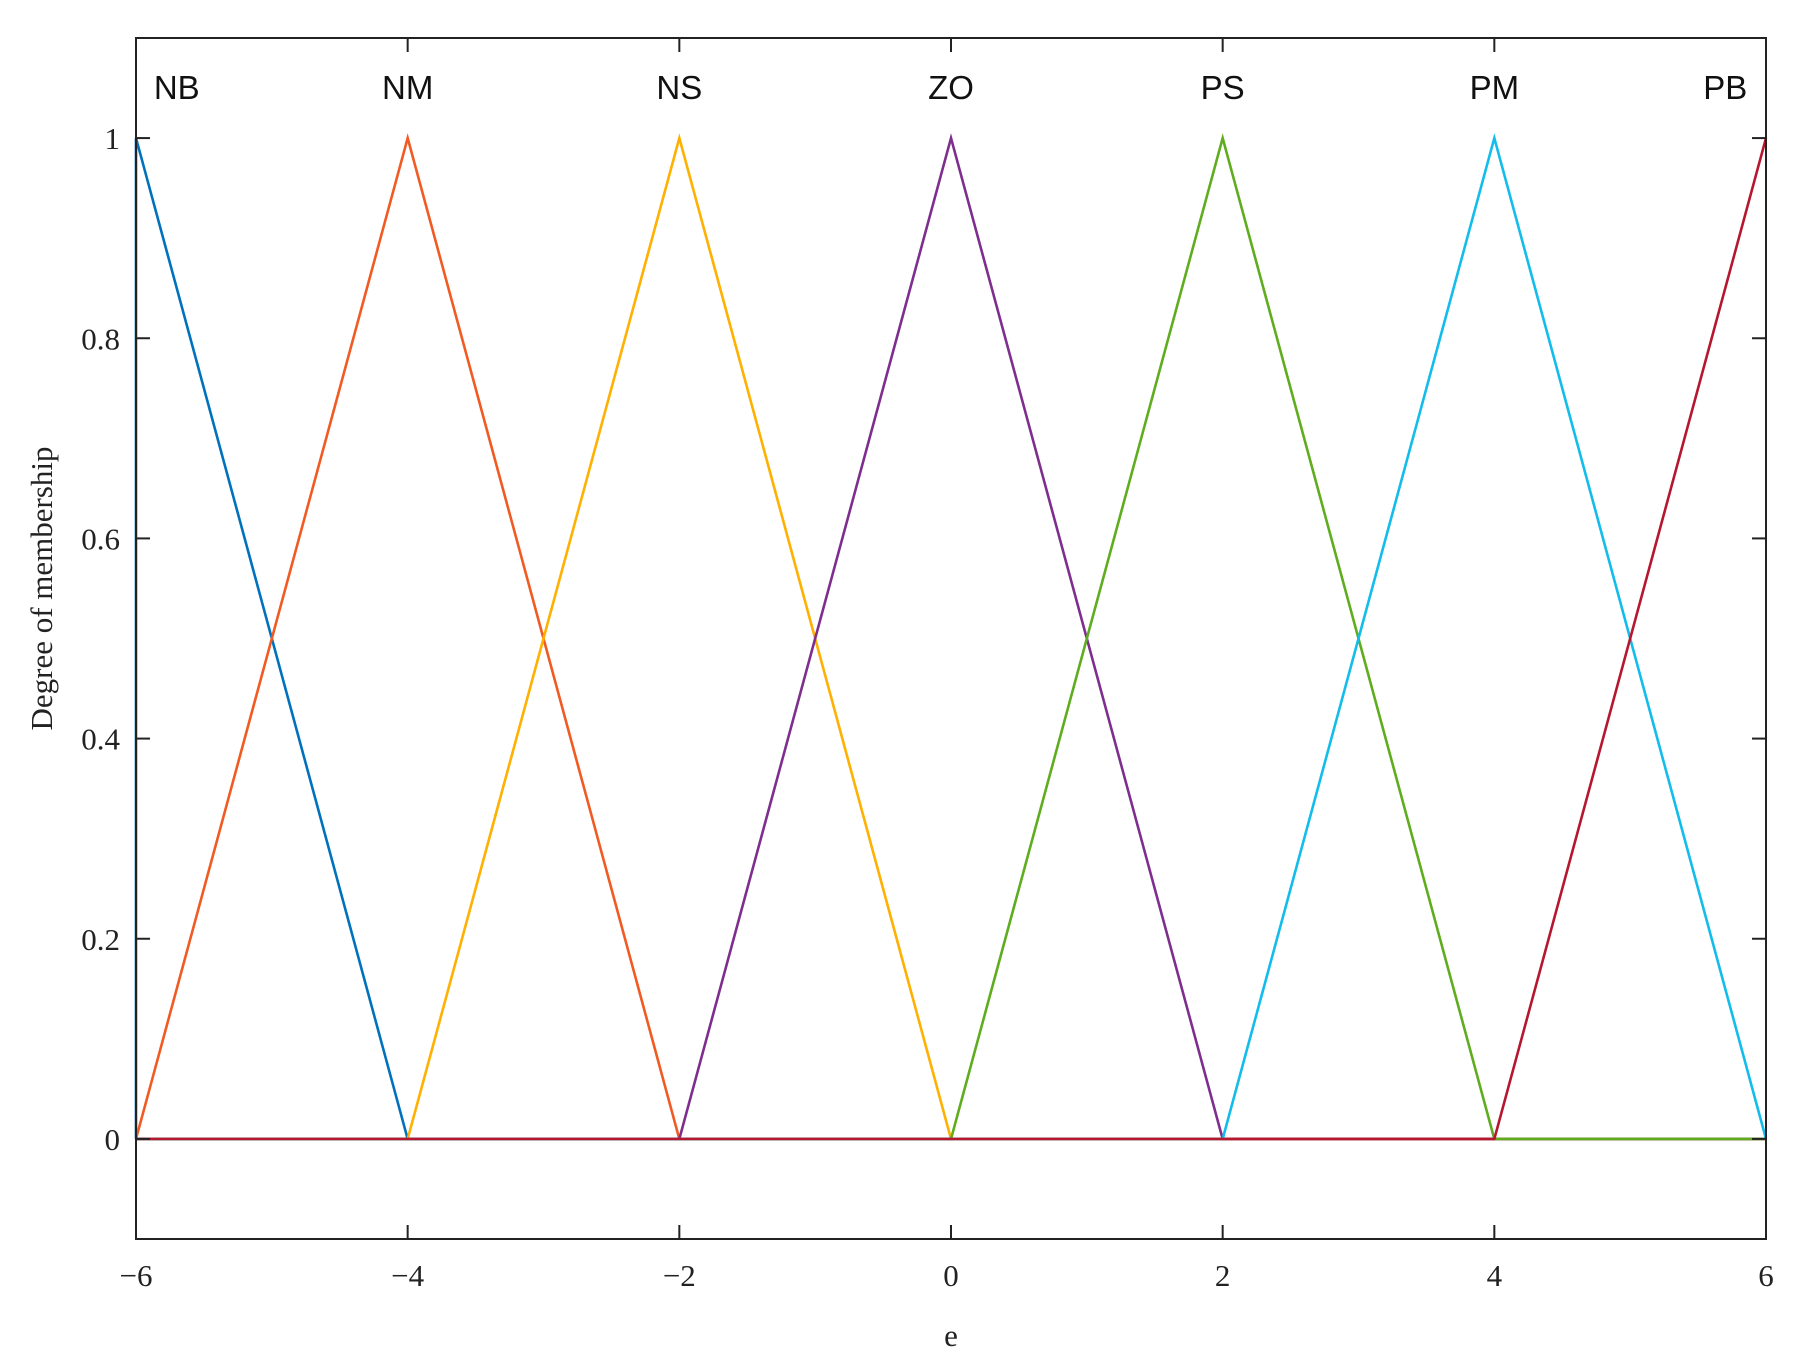 Image resolution: width=1796 pixels, height=1371 pixels. Describe the element at coordinates (100, 739) in the screenshot. I see `y-tick-label: 0.4` at that location.